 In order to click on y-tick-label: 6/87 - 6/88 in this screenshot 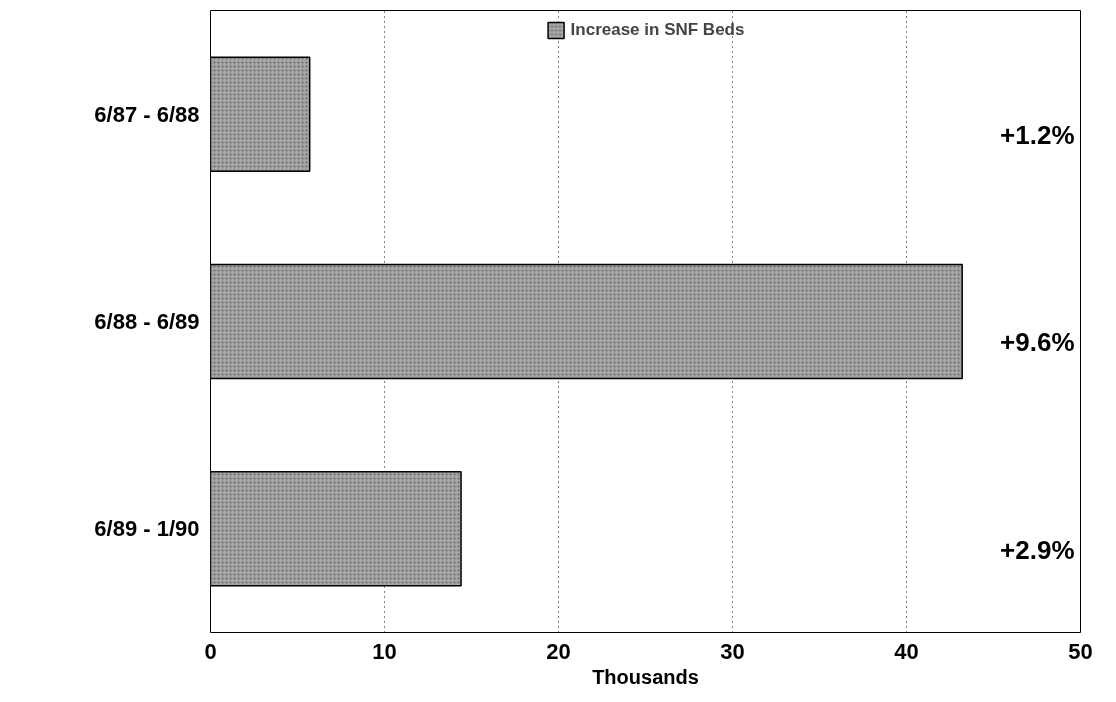, I will do `click(147, 114)`.